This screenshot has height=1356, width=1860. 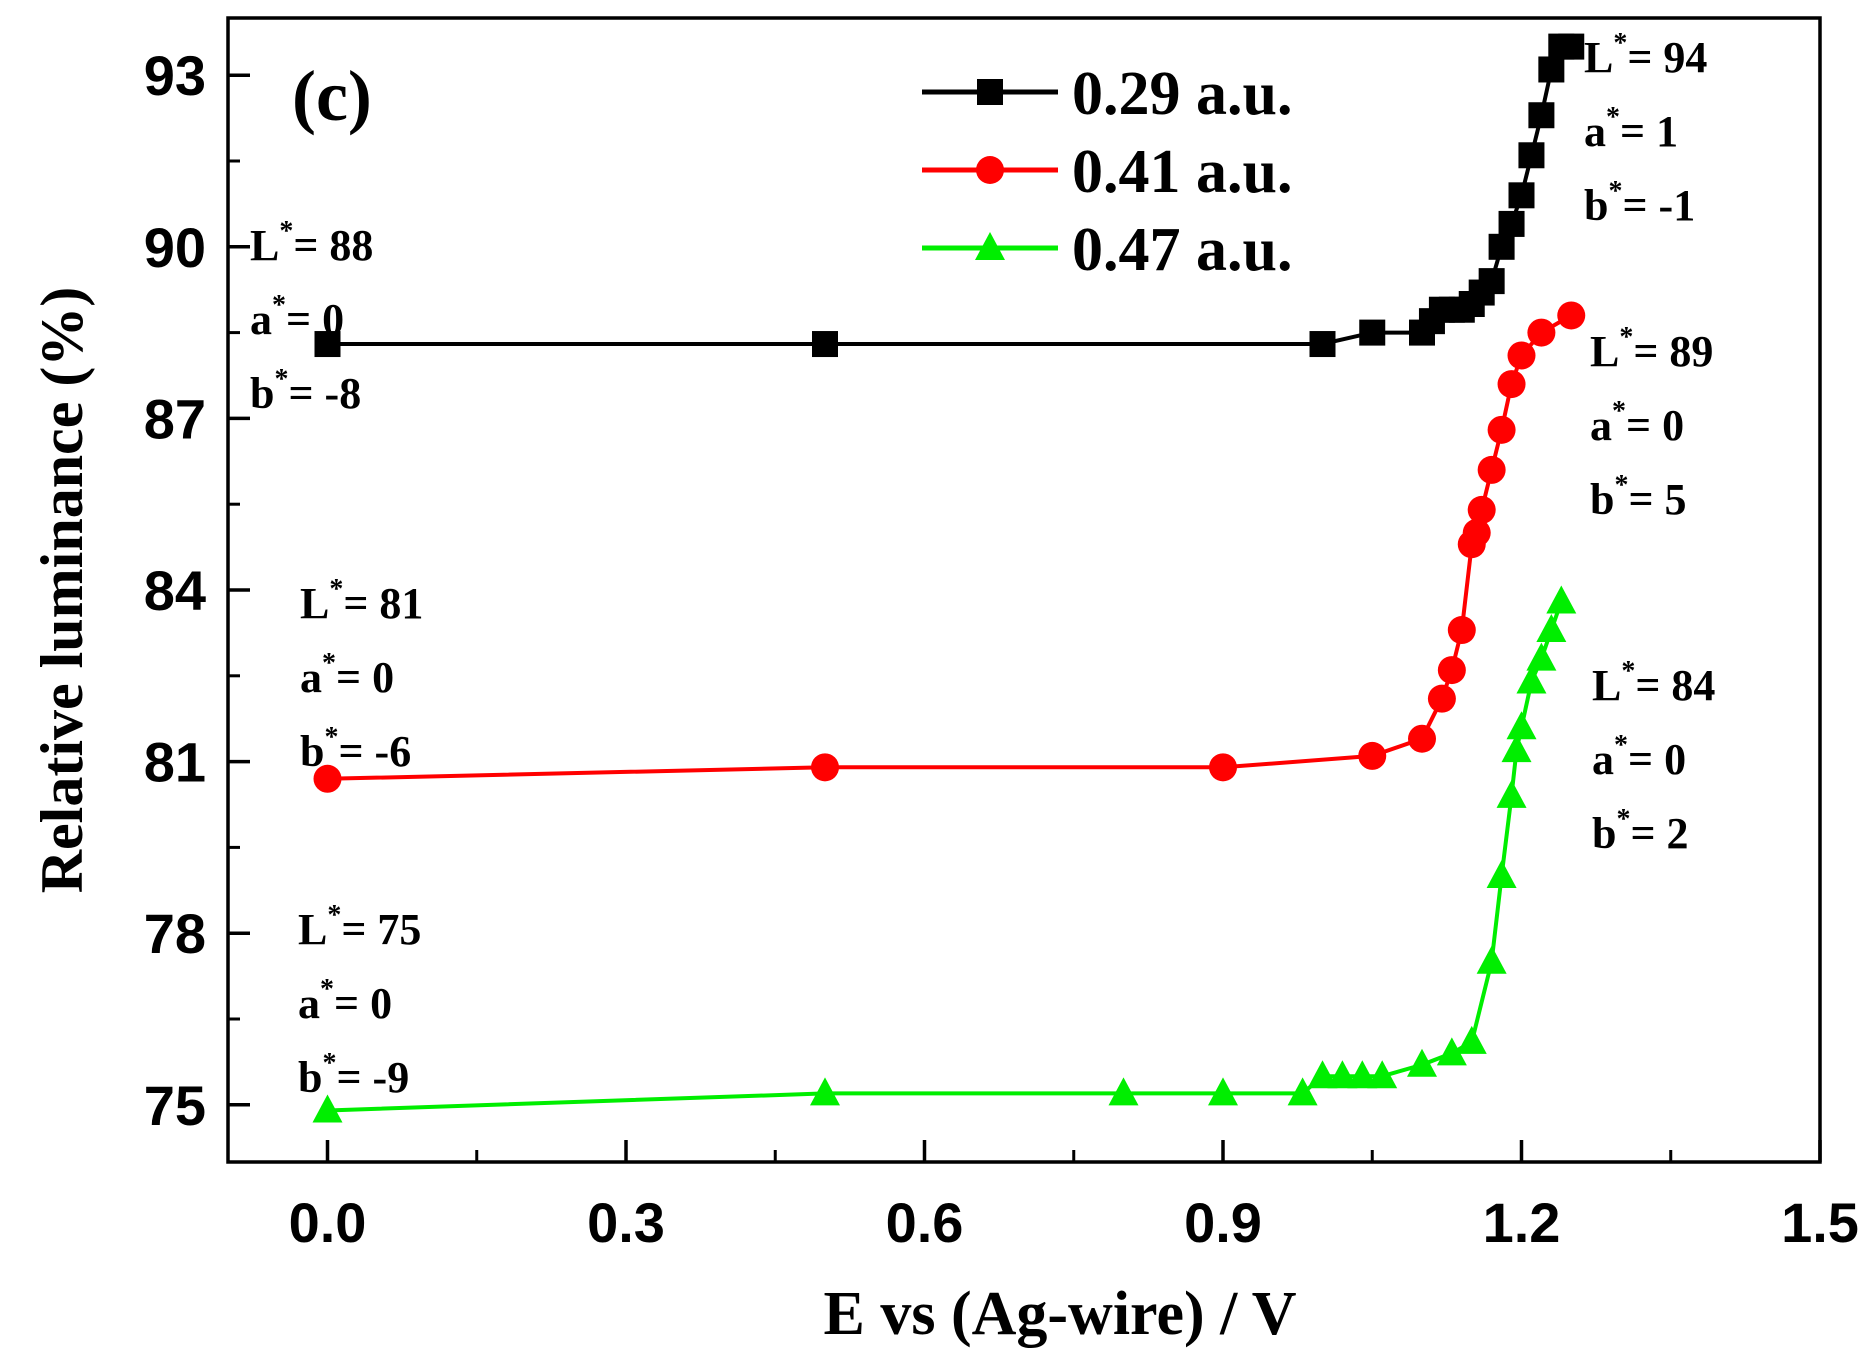 I want to click on x-tick-label: 0.6, so click(x=925, y=1222).